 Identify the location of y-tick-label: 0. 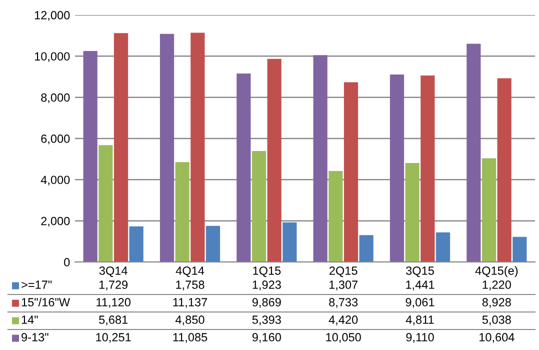
(67, 262).